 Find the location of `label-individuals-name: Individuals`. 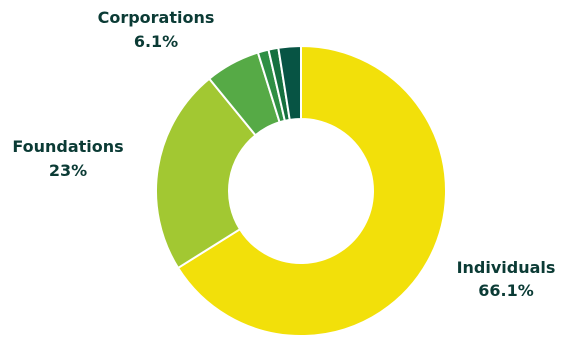

label-individuals-name: Individuals is located at coordinates (506, 267).